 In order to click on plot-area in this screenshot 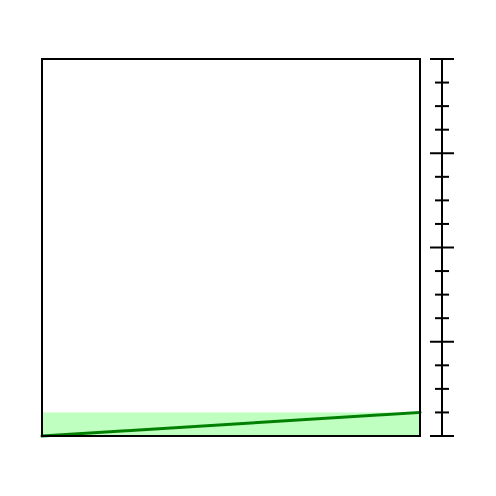, I will do `click(231, 424)`.